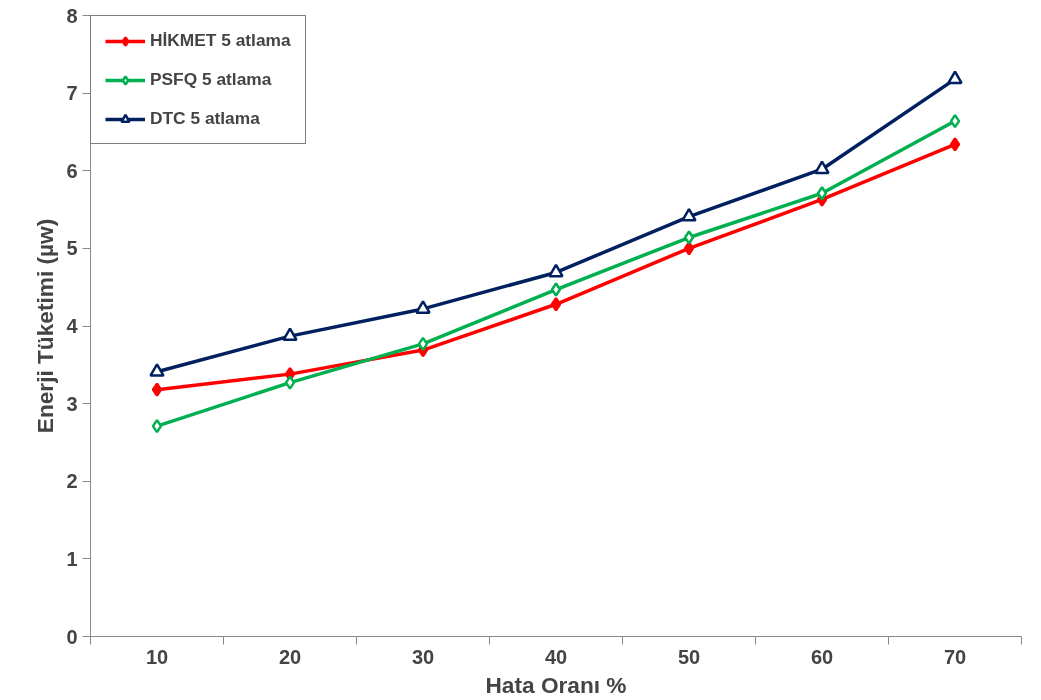 The height and width of the screenshot is (700, 1041). Describe the element at coordinates (72, 481) in the screenshot. I see `y-tick-label: 2` at that location.